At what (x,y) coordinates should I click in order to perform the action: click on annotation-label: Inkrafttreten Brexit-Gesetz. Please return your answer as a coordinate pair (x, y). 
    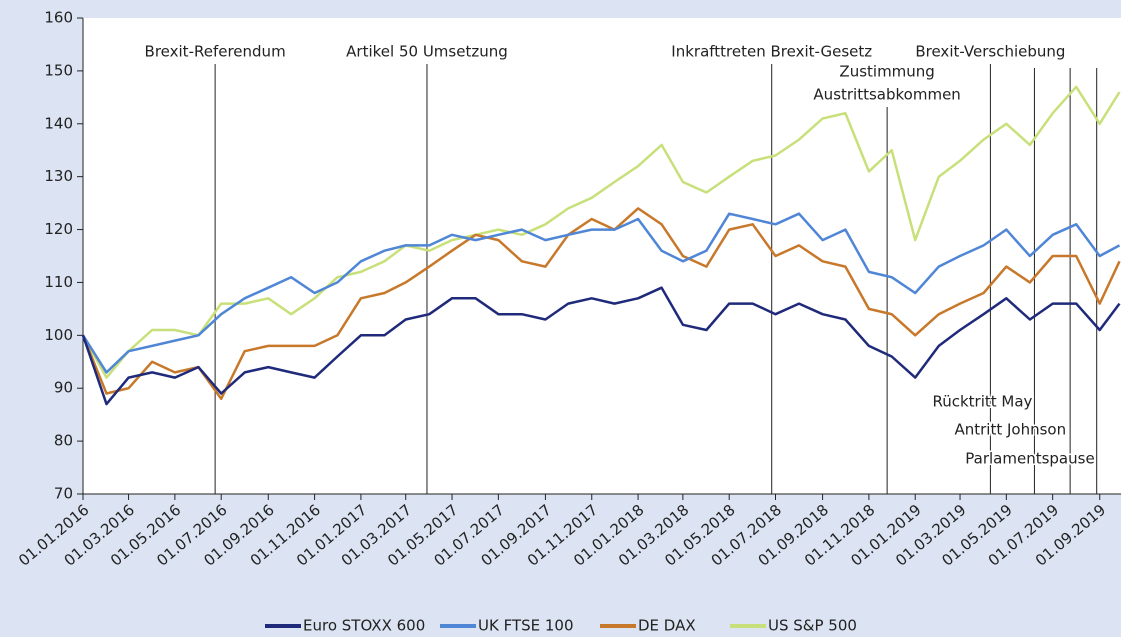
    Looking at the image, I should click on (771, 52).